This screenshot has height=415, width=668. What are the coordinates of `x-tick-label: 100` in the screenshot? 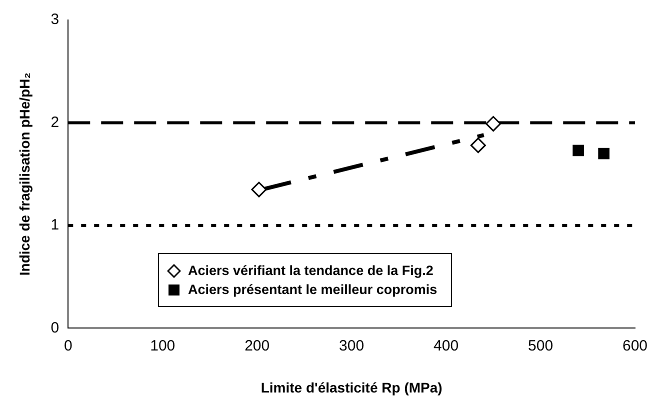 It's located at (163, 345).